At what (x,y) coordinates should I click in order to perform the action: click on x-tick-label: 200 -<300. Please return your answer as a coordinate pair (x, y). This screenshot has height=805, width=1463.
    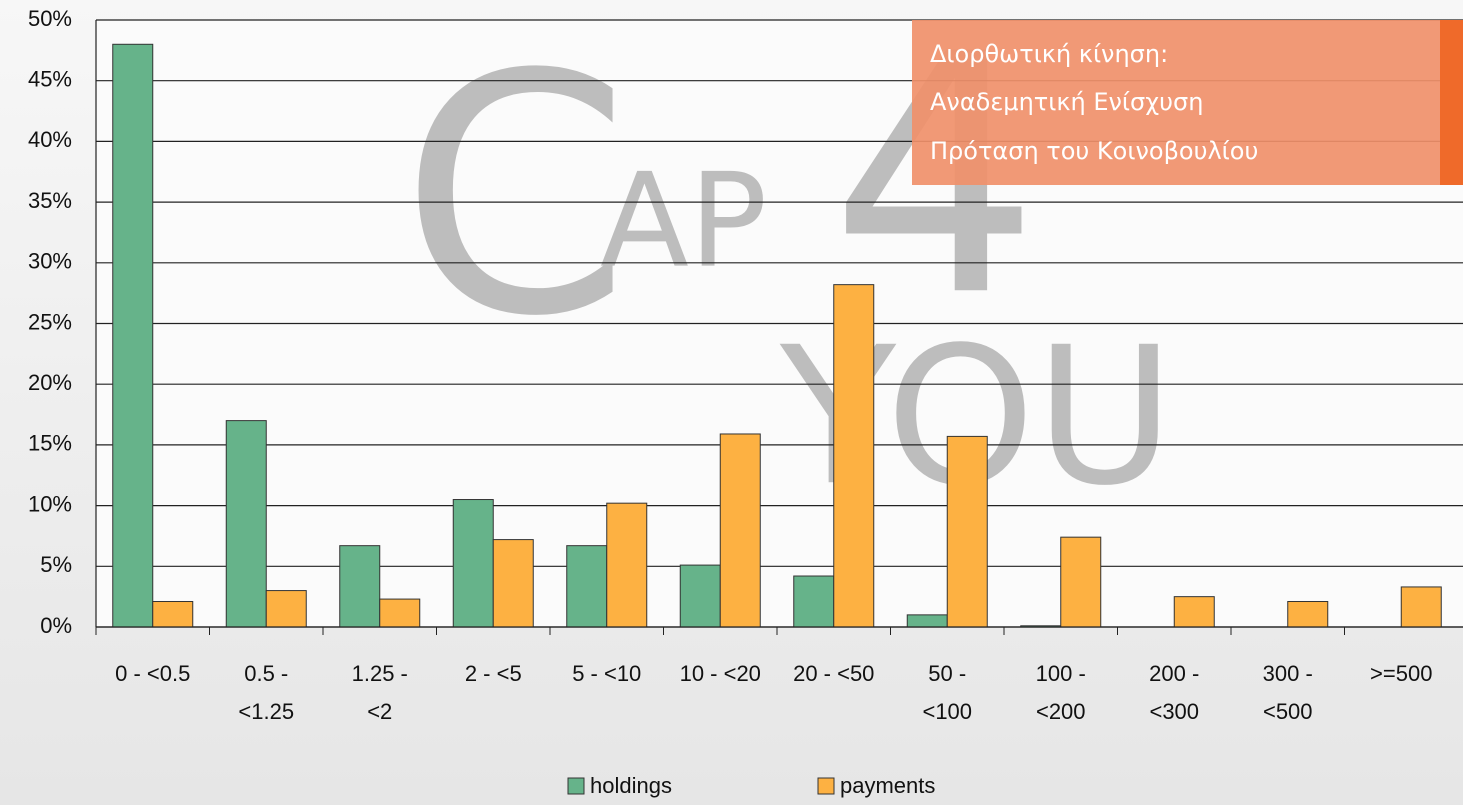
    Looking at the image, I should click on (1174, 692).